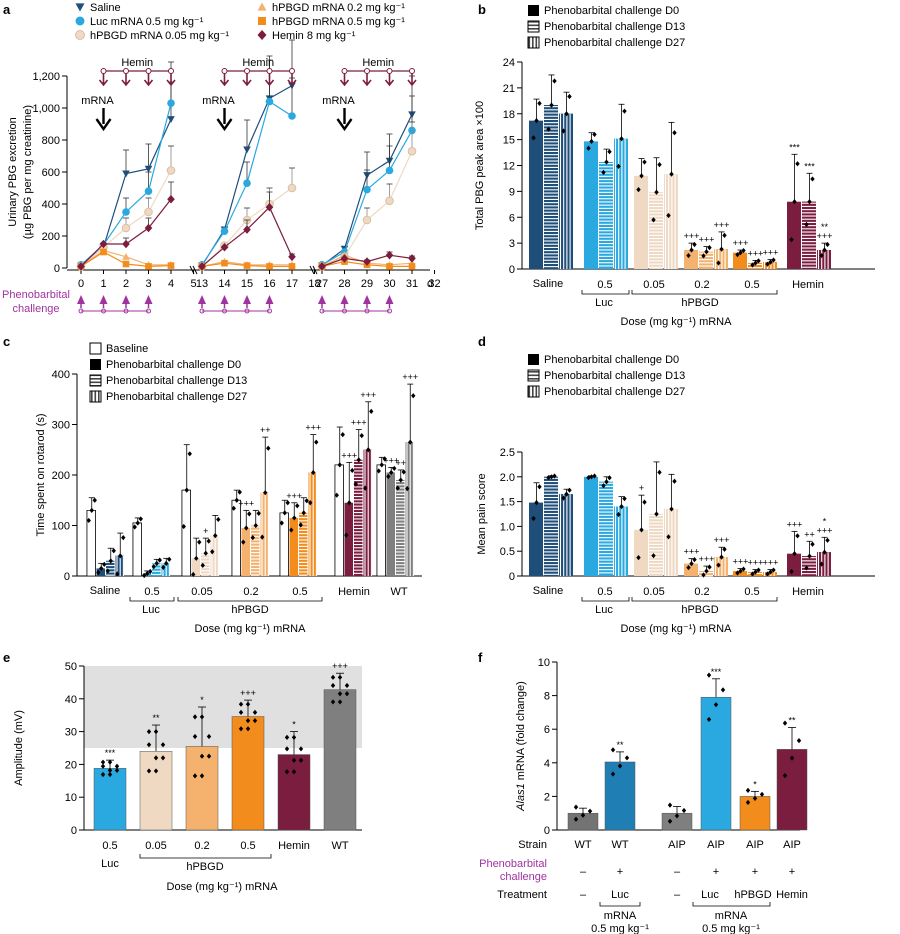 The height and width of the screenshot is (934, 900). Describe the element at coordinates (583, 872) in the screenshot. I see `f-challenge: –` at that location.